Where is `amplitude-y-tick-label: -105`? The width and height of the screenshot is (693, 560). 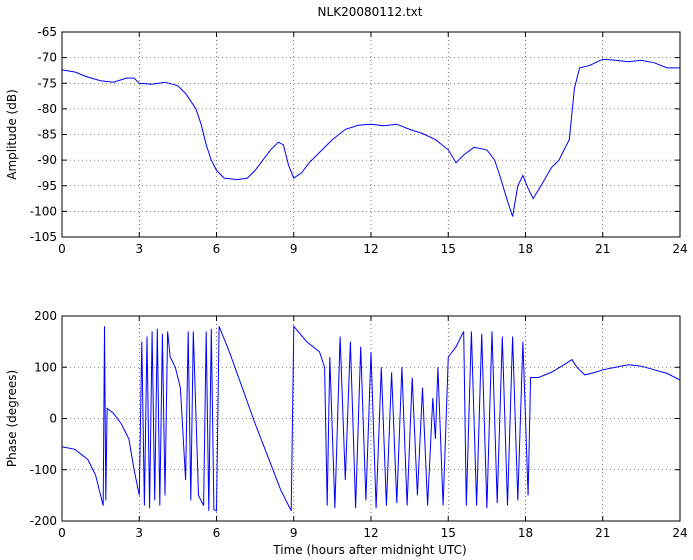
amplitude-y-tick-label: -105 is located at coordinates (43, 237).